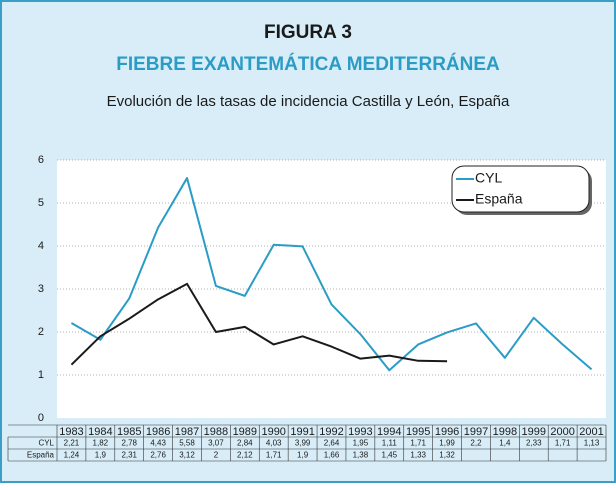 The width and height of the screenshot is (616, 488). I want to click on y-tick-label: 0, so click(41, 418).